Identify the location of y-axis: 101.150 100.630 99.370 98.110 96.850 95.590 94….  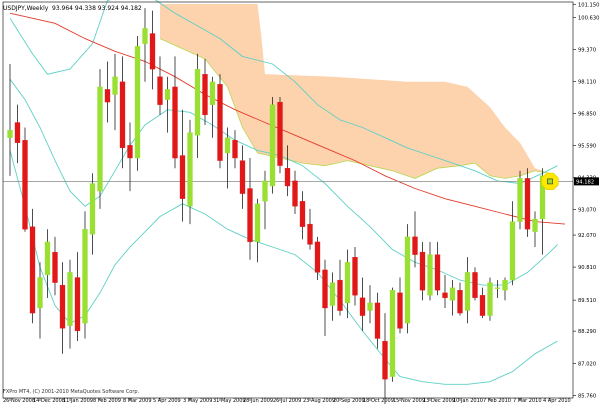
(586, 200).